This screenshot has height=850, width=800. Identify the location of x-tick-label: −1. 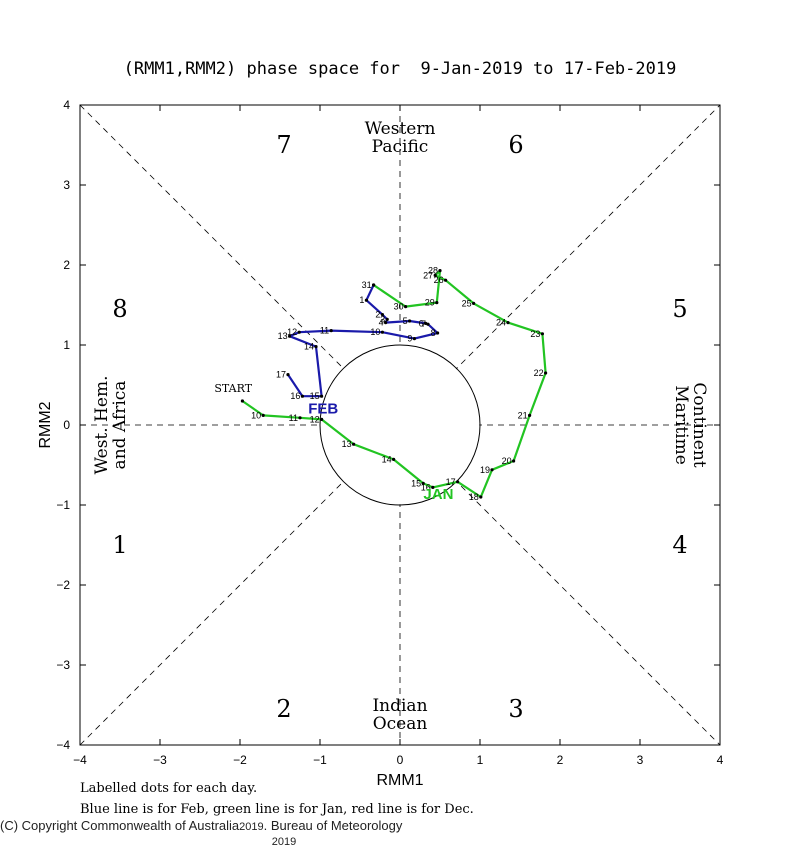
(320, 760).